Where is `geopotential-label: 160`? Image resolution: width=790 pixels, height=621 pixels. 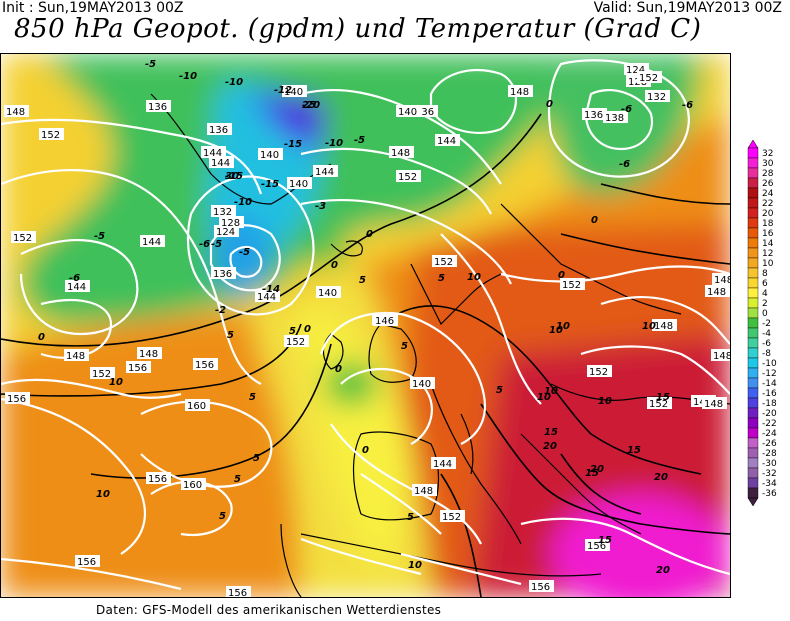 geopotential-label: 160 is located at coordinates (192, 485).